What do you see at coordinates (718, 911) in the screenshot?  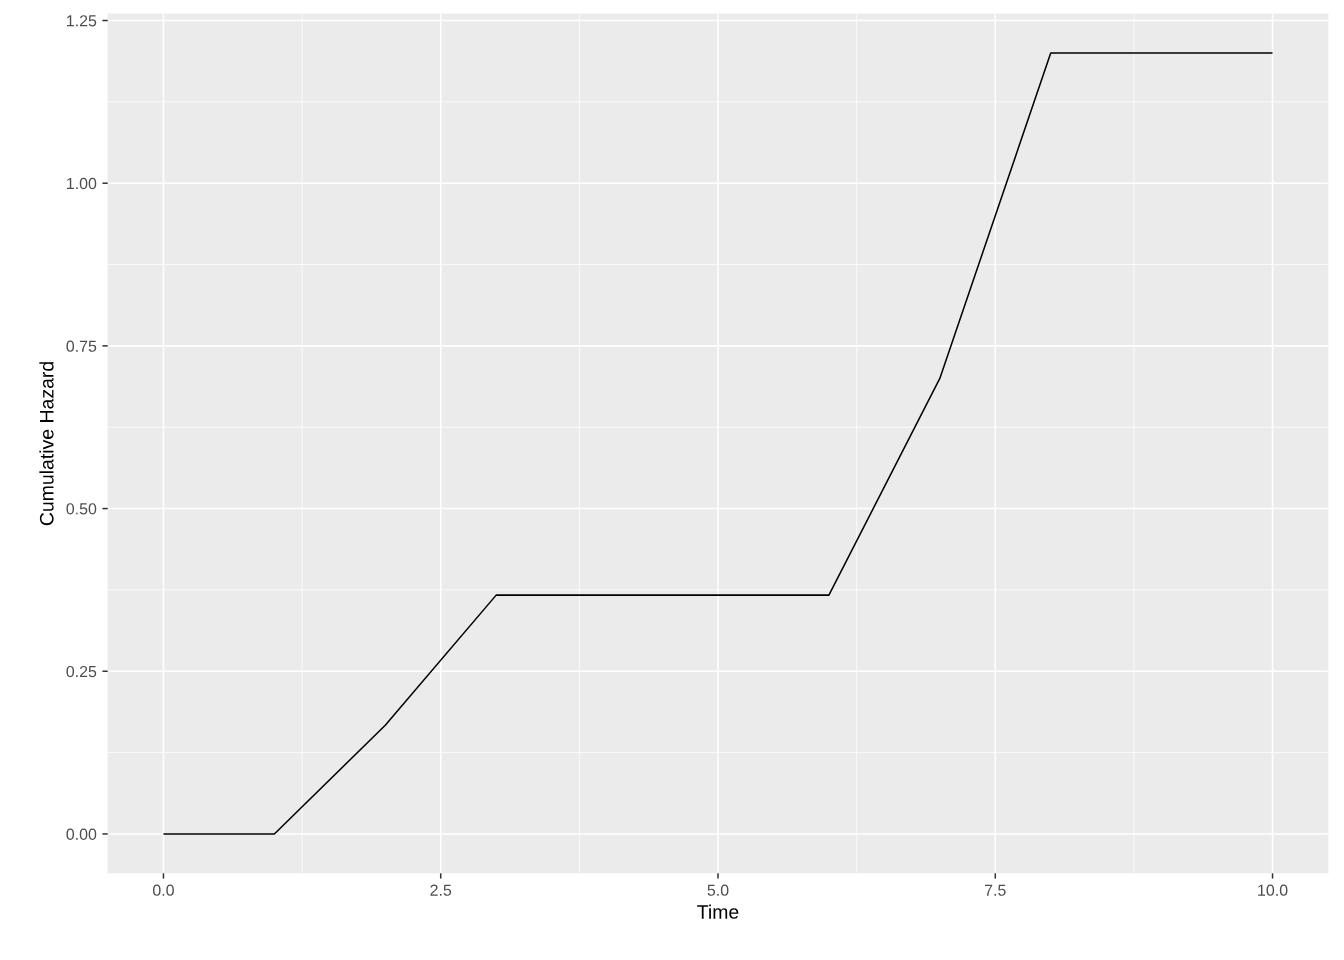 I see `x-axis-title: Time` at bounding box center [718, 911].